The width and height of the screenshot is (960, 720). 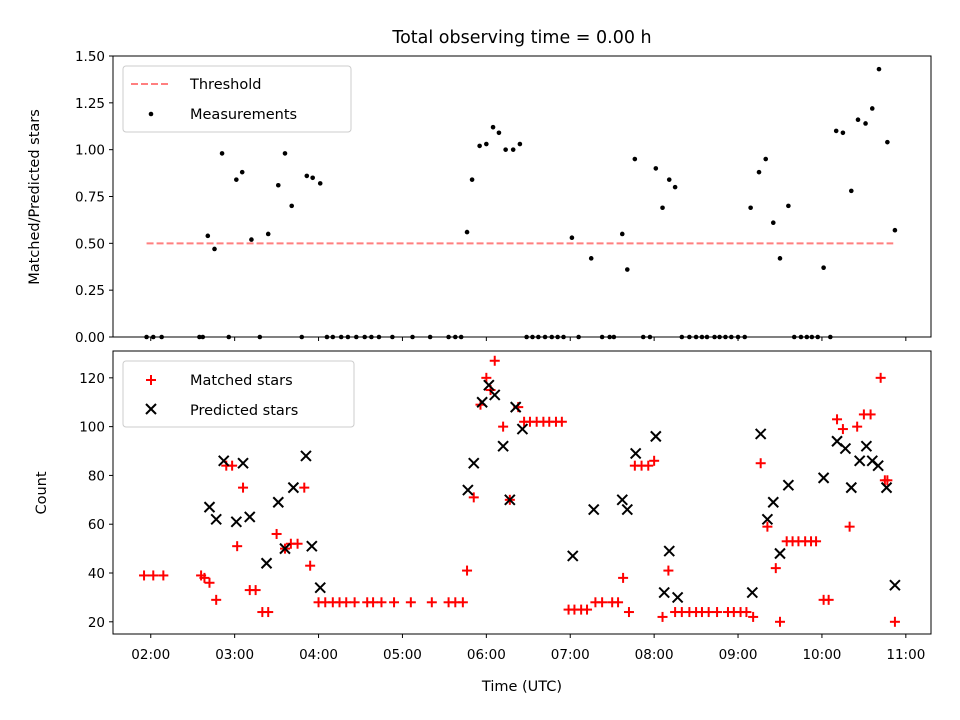 What do you see at coordinates (90, 104) in the screenshot?
I see `top-y-tick-label: 1.25` at bounding box center [90, 104].